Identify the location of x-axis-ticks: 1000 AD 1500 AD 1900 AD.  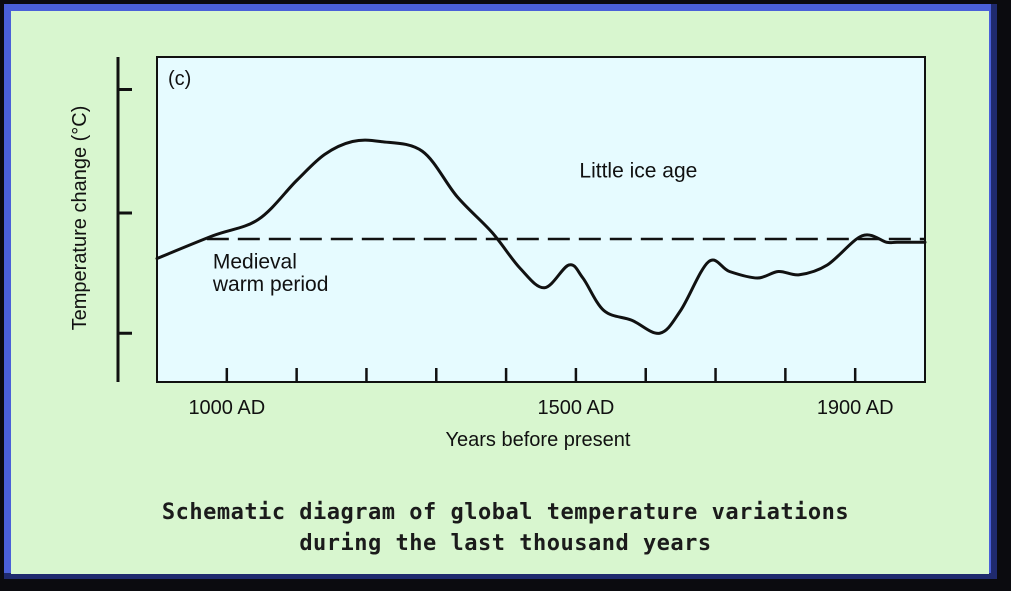
(541, 393).